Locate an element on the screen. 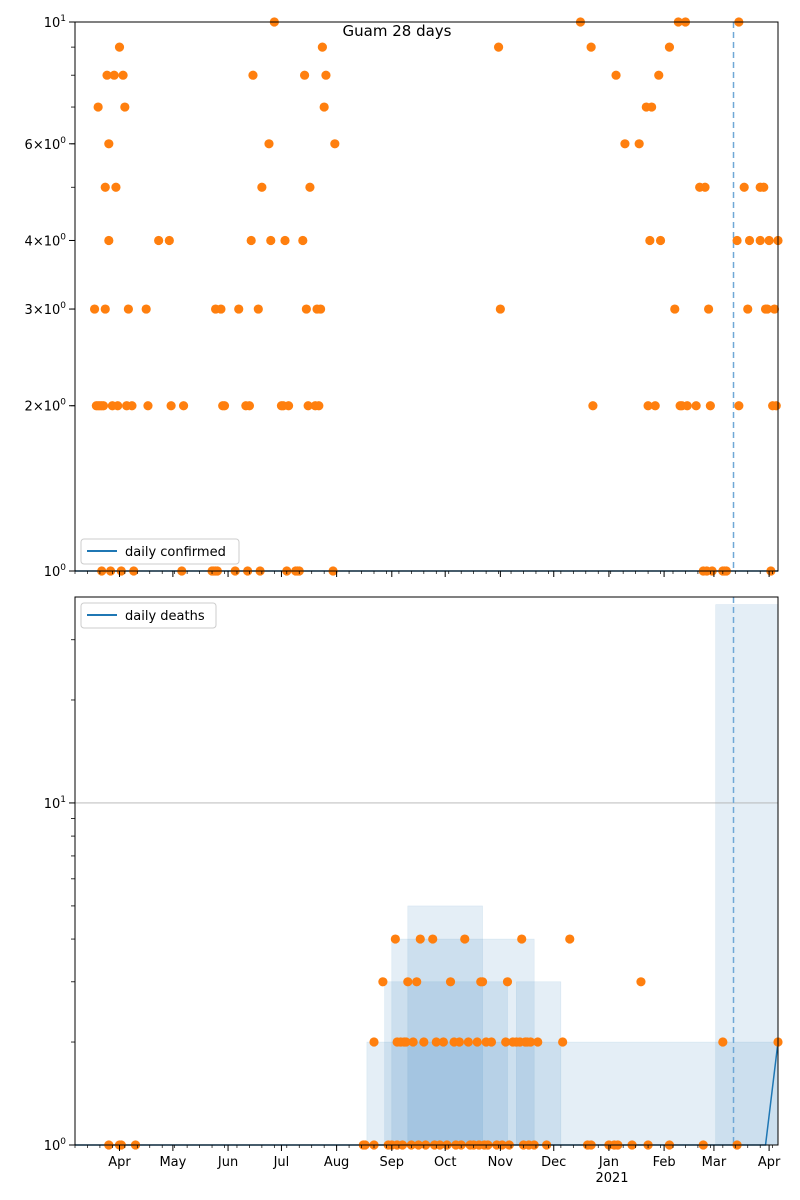 This screenshot has height=1200, width=800. deaths-legend: daily deaths is located at coordinates (148, 615).